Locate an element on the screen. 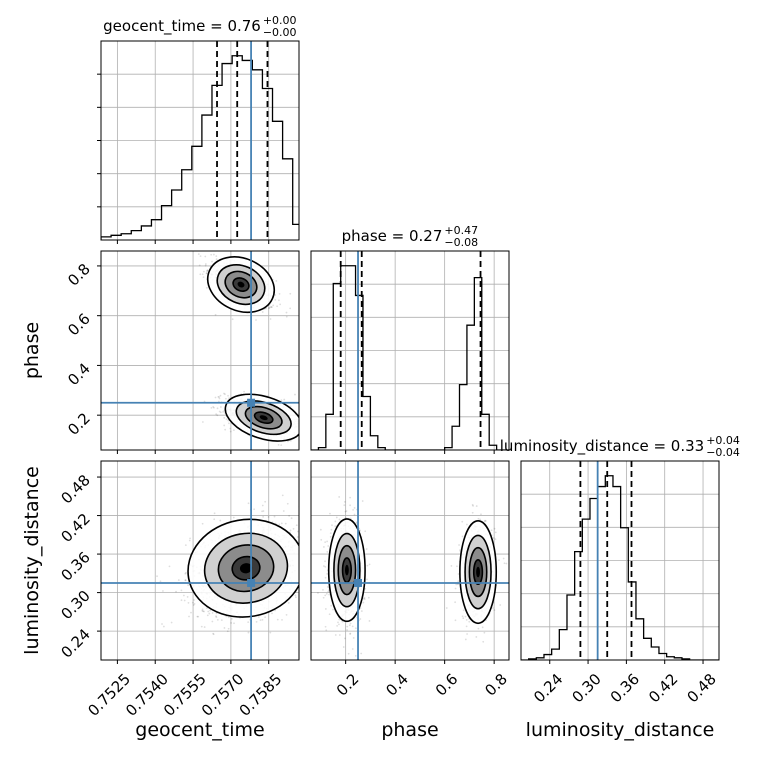  x-axis-label: geocent_time is located at coordinates (199, 730).